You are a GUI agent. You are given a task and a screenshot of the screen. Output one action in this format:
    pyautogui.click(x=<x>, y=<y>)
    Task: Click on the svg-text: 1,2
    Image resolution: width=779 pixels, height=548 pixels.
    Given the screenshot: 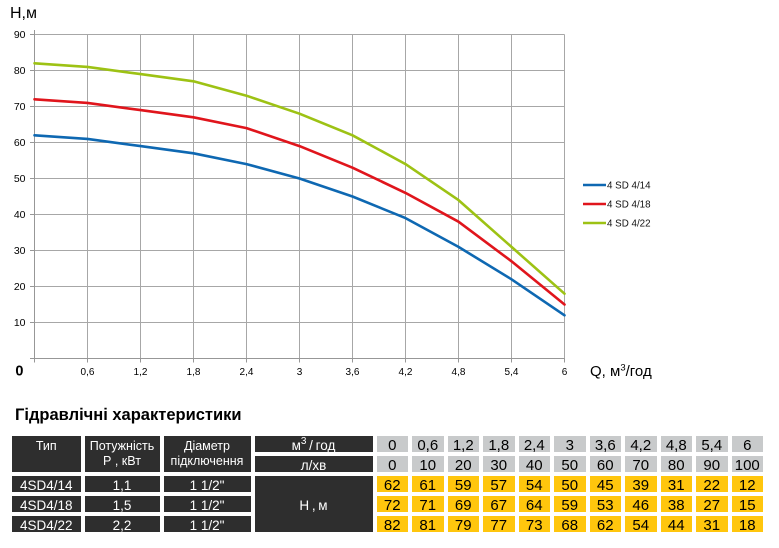 What is the action you would take?
    pyautogui.click(x=141, y=372)
    